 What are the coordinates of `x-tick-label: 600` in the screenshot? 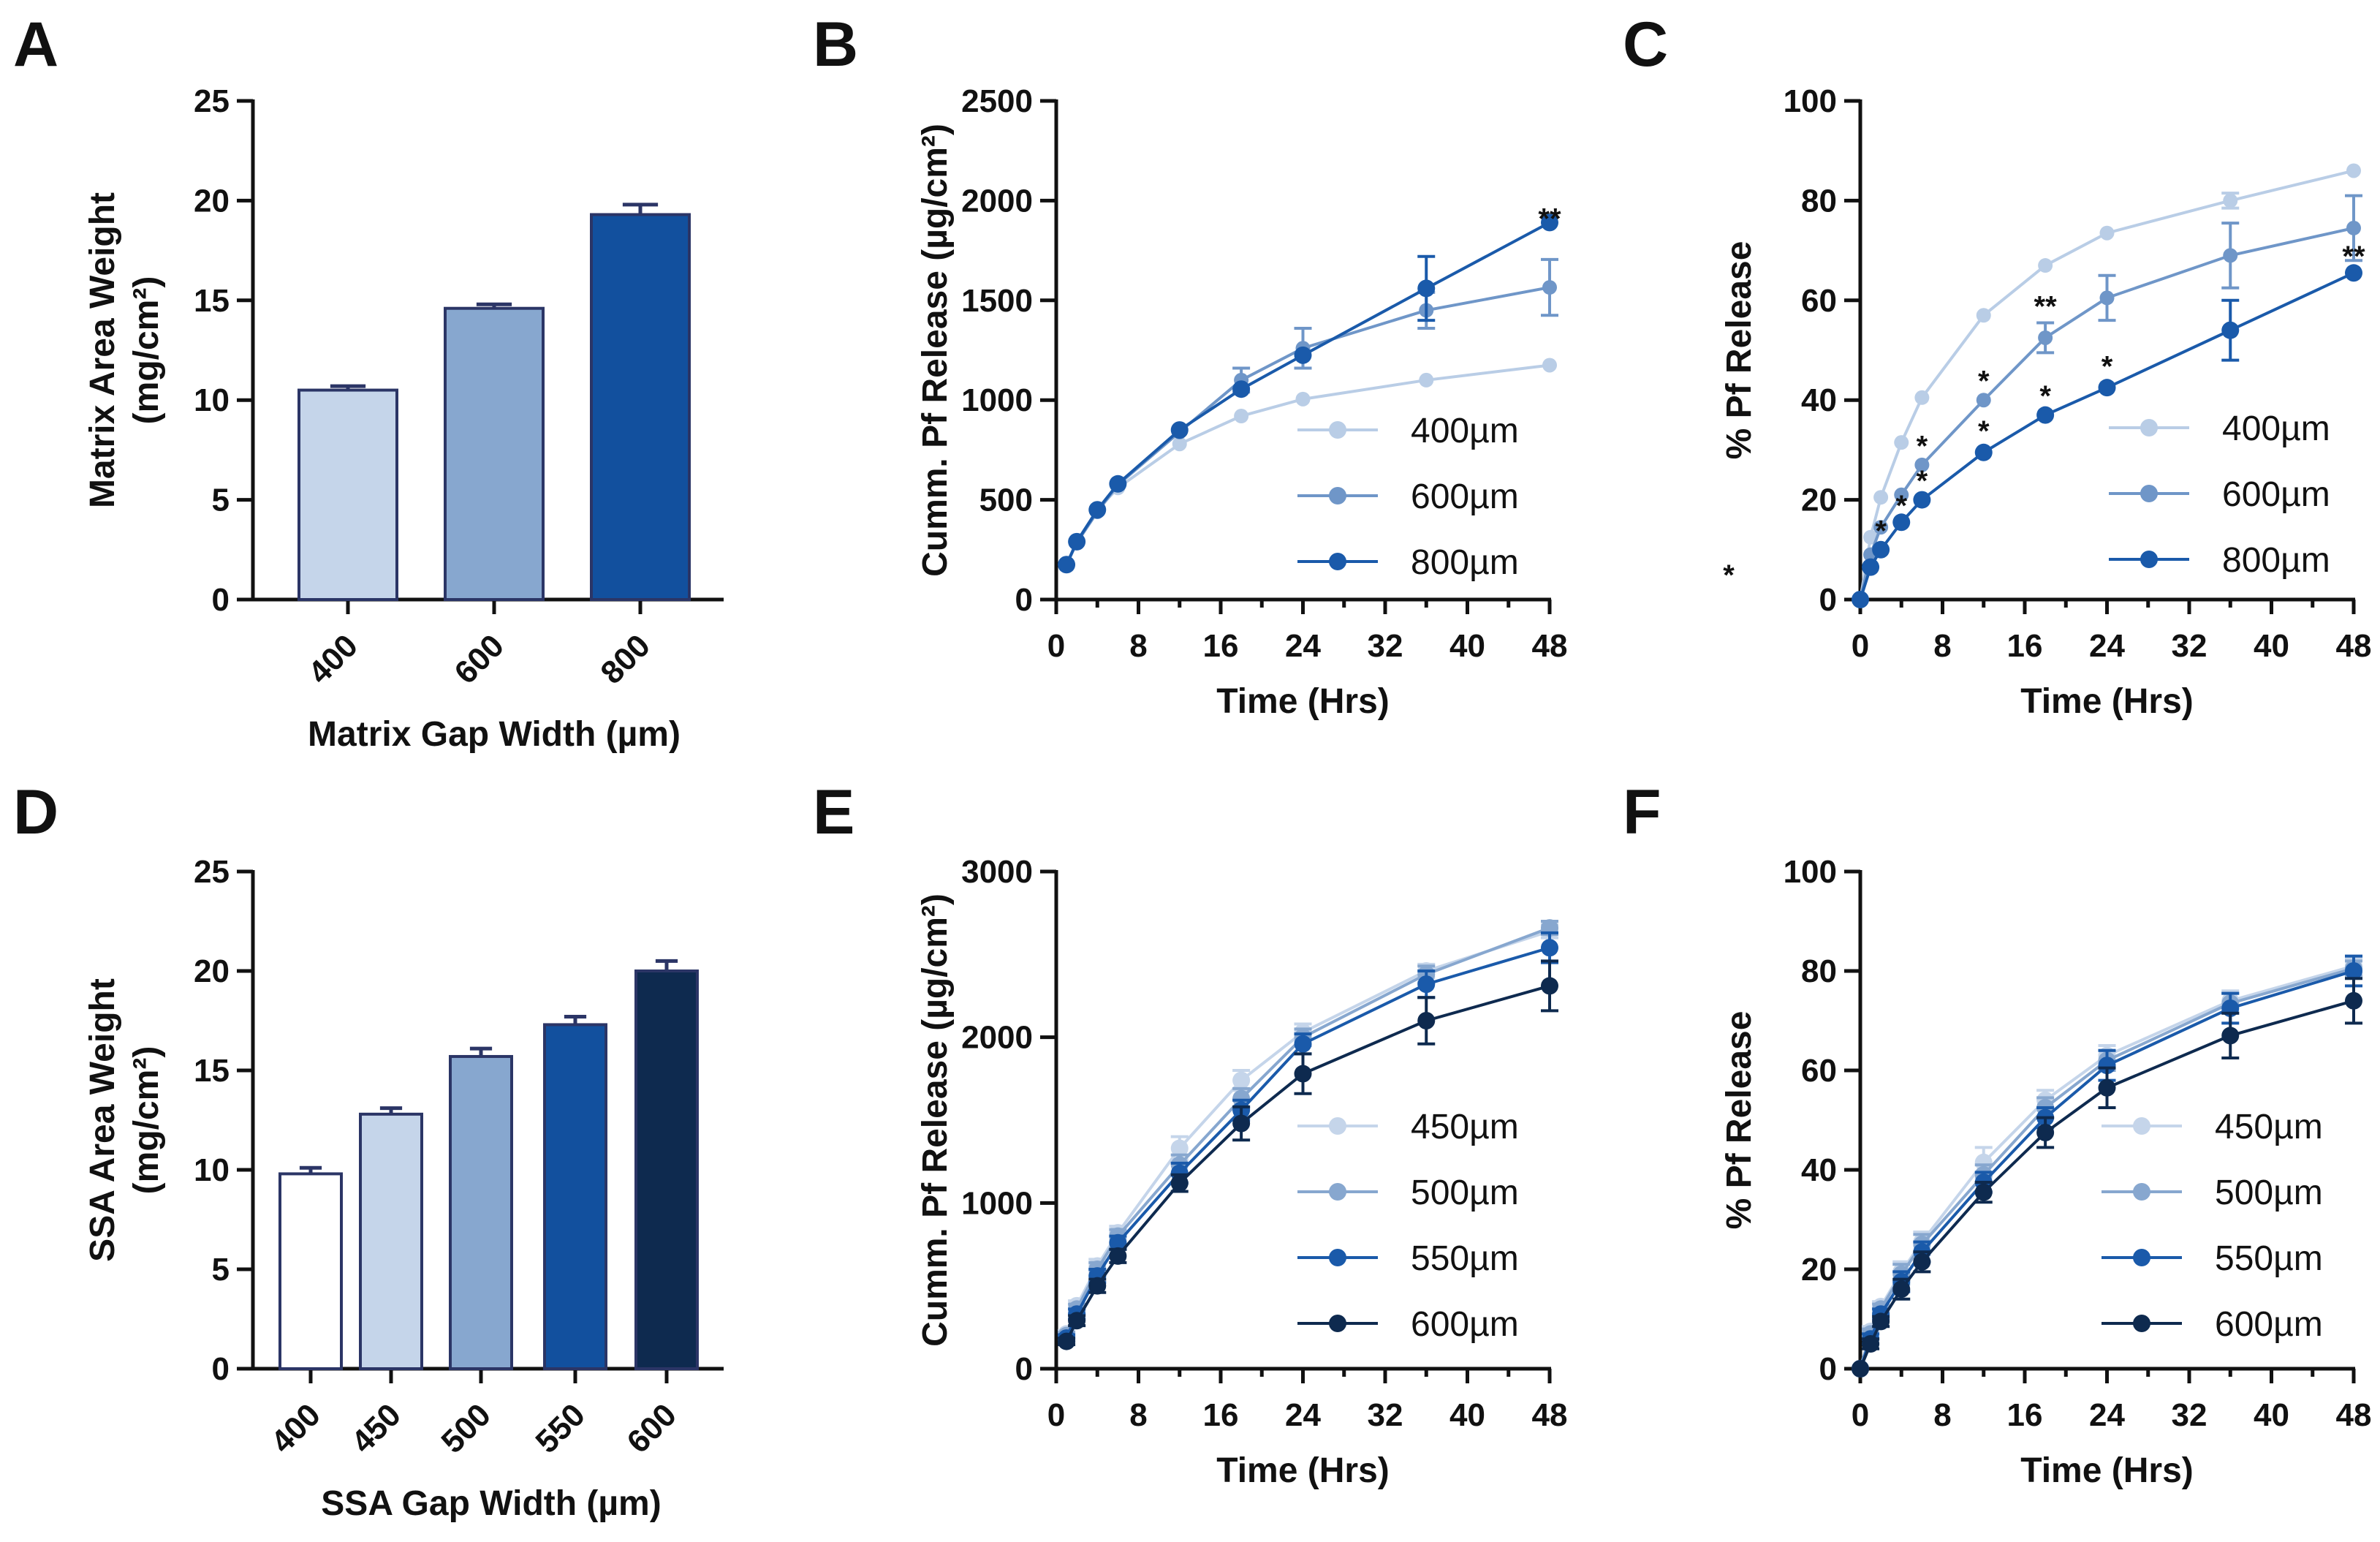 It's located at (479, 659).